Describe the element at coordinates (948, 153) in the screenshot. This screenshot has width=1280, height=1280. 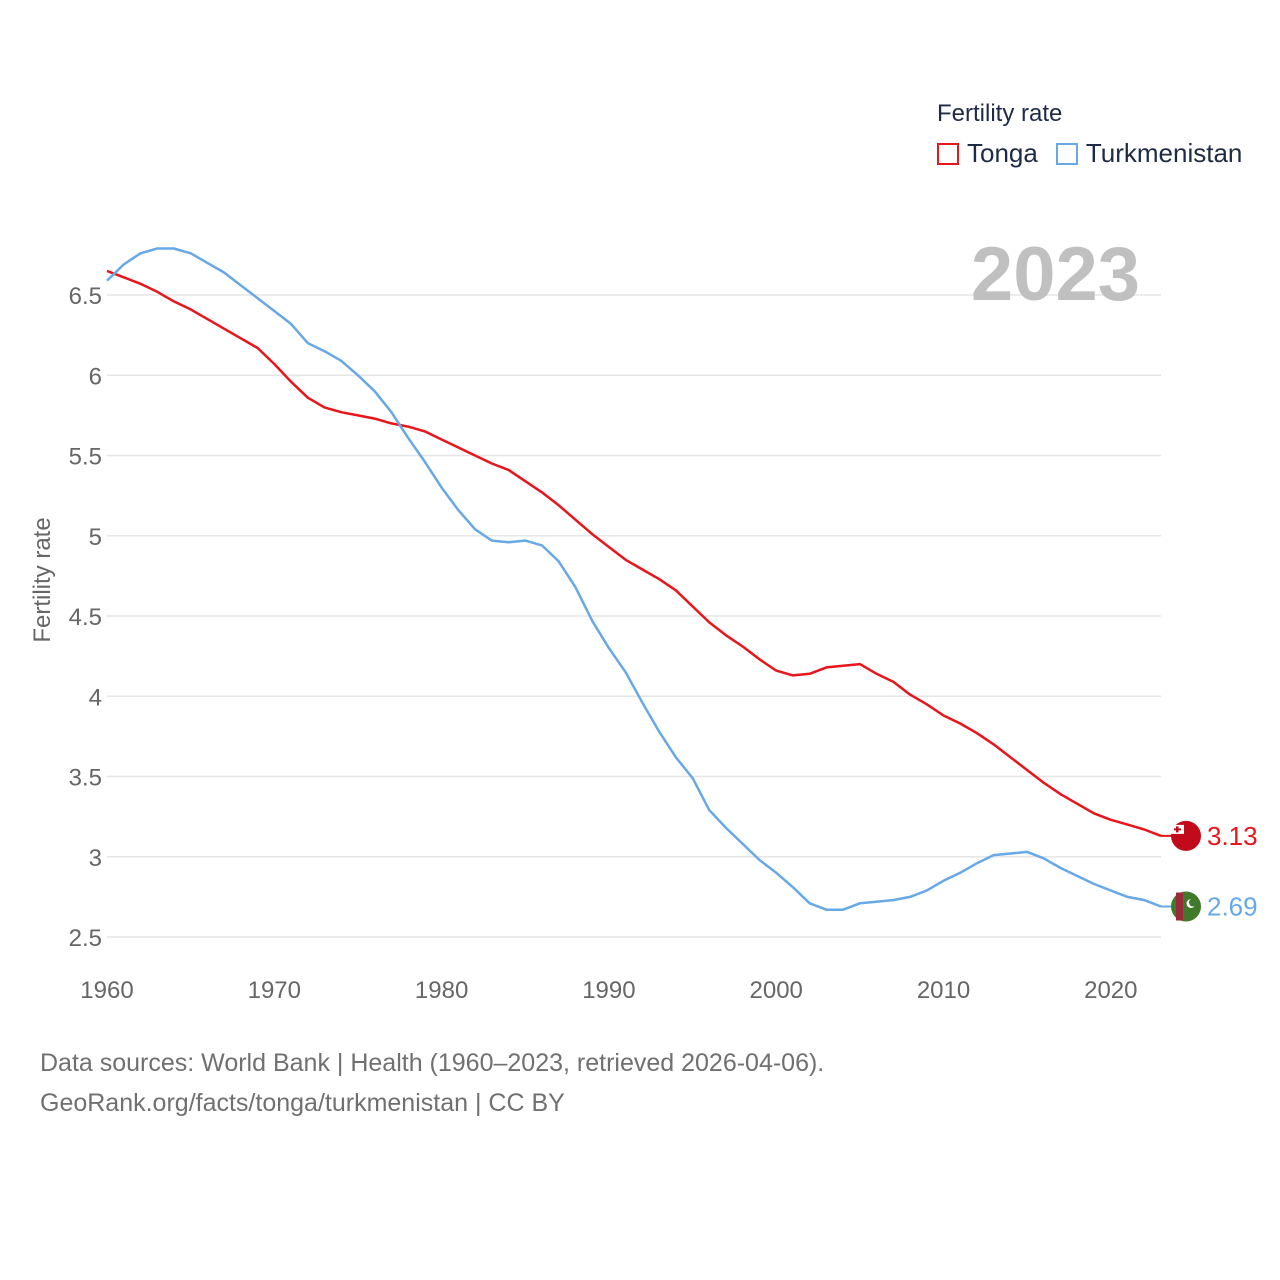
I see `legend-swatch-tonga` at that location.